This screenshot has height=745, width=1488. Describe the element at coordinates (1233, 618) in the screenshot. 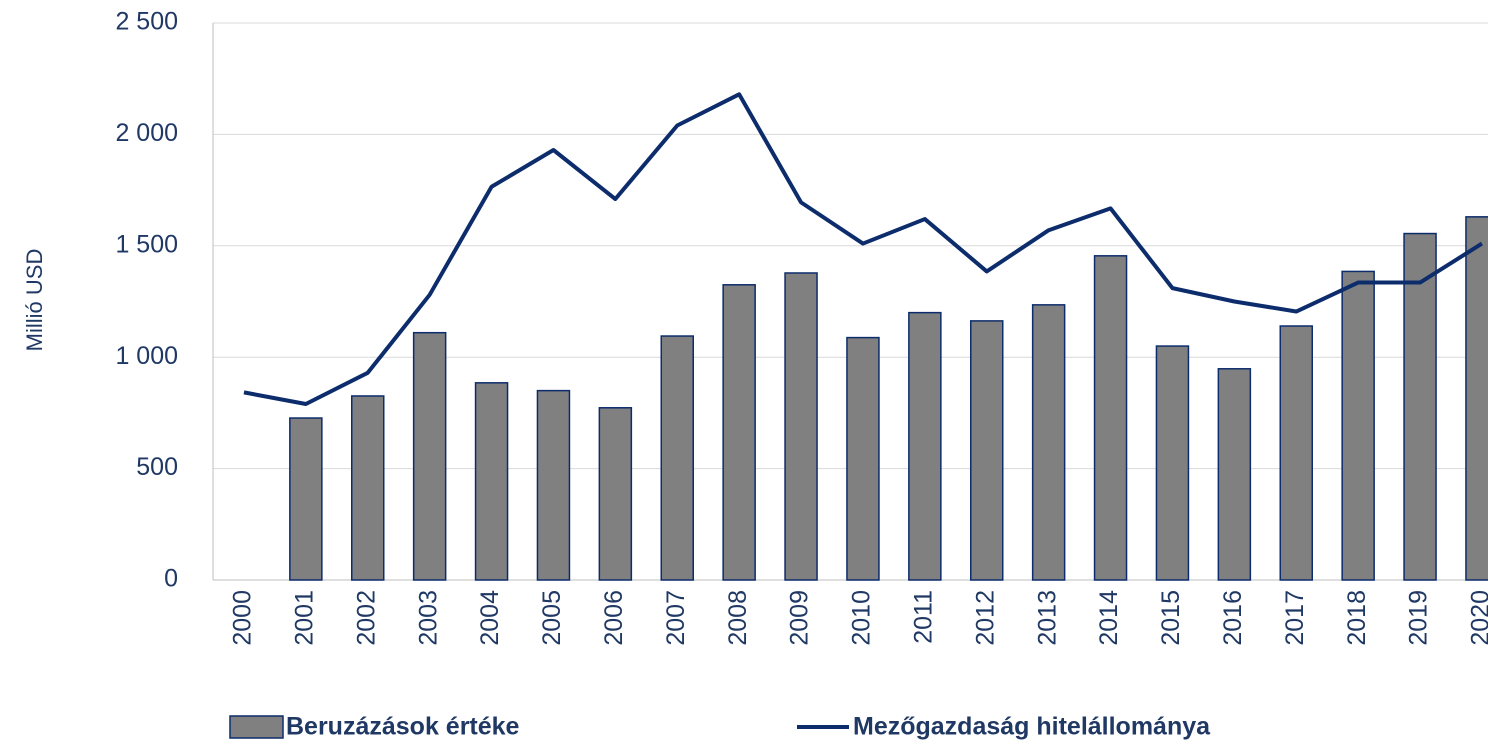

I see `x-tick-label: 2016` at that location.